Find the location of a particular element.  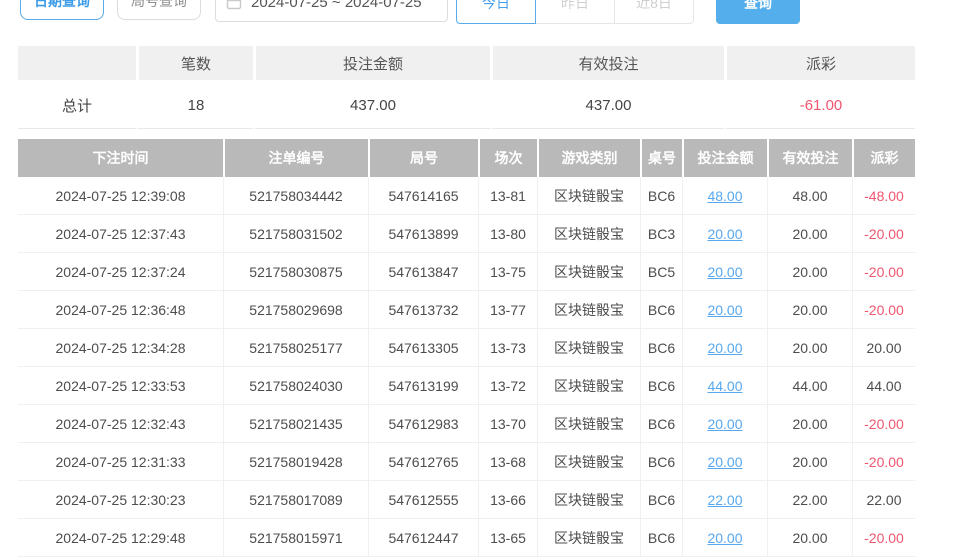

session-cell: 13-65 is located at coordinates (507, 538).